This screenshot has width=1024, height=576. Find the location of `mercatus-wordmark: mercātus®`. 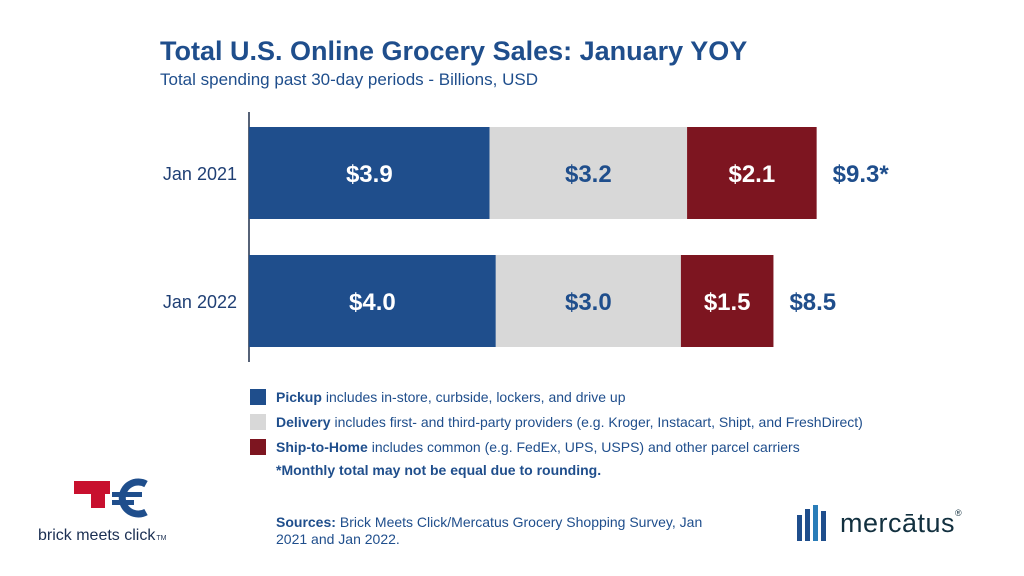

mercatus-wordmark: mercātus® is located at coordinates (901, 523).